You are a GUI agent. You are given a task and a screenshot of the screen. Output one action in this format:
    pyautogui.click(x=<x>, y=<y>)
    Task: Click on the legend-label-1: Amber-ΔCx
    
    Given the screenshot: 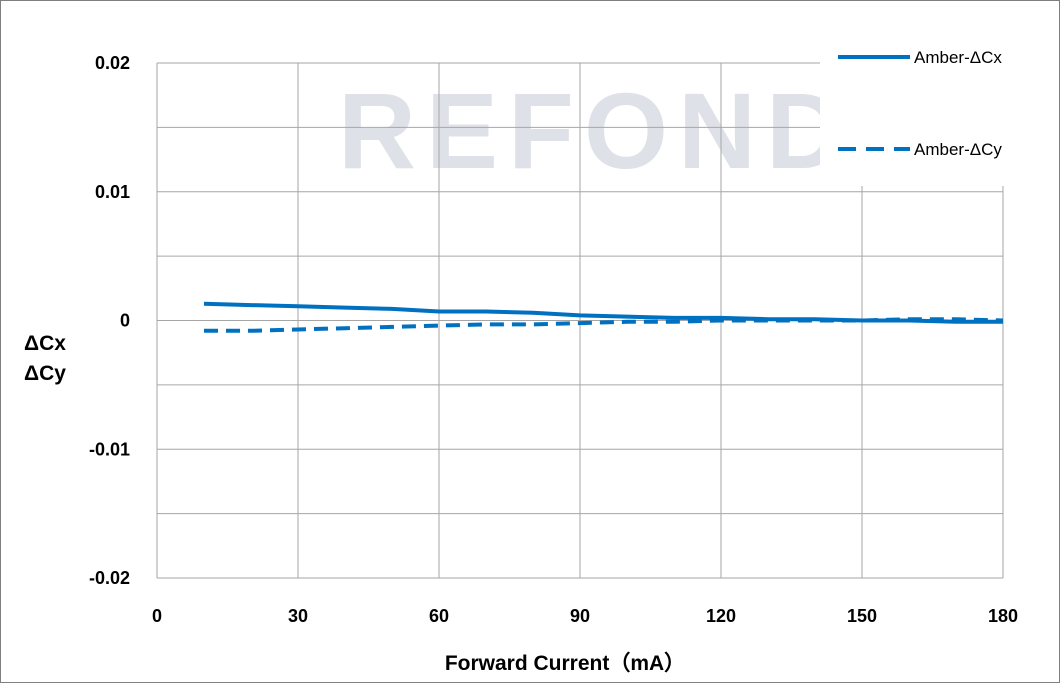 What is the action you would take?
    pyautogui.click(x=958, y=57)
    